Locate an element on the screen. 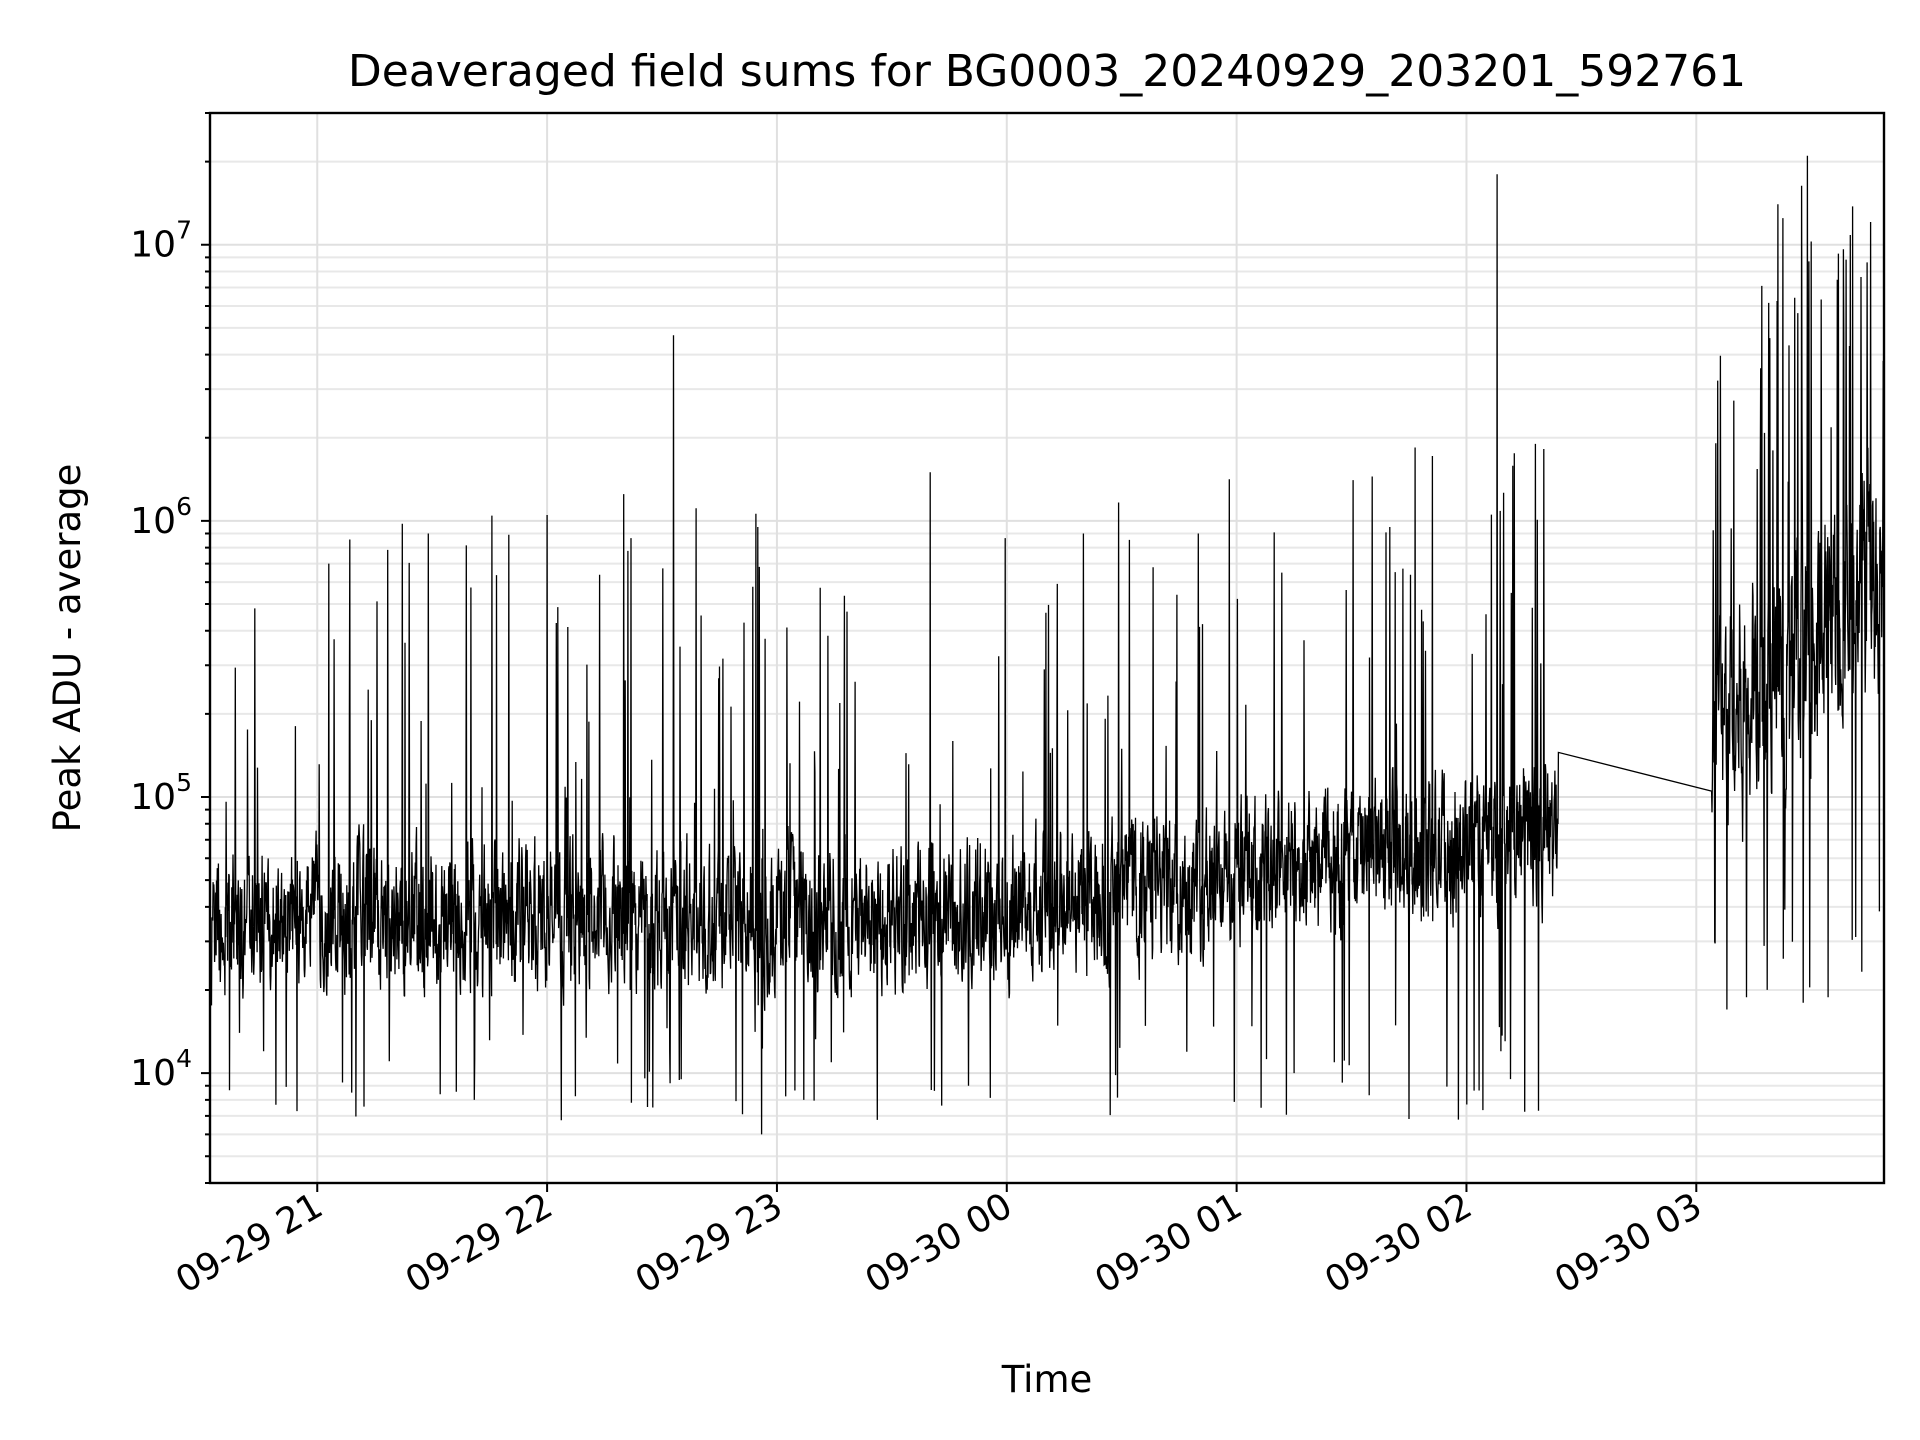 This screenshot has width=1920, height=1440. y-tick-label: 10⁷ is located at coordinates (161, 241).